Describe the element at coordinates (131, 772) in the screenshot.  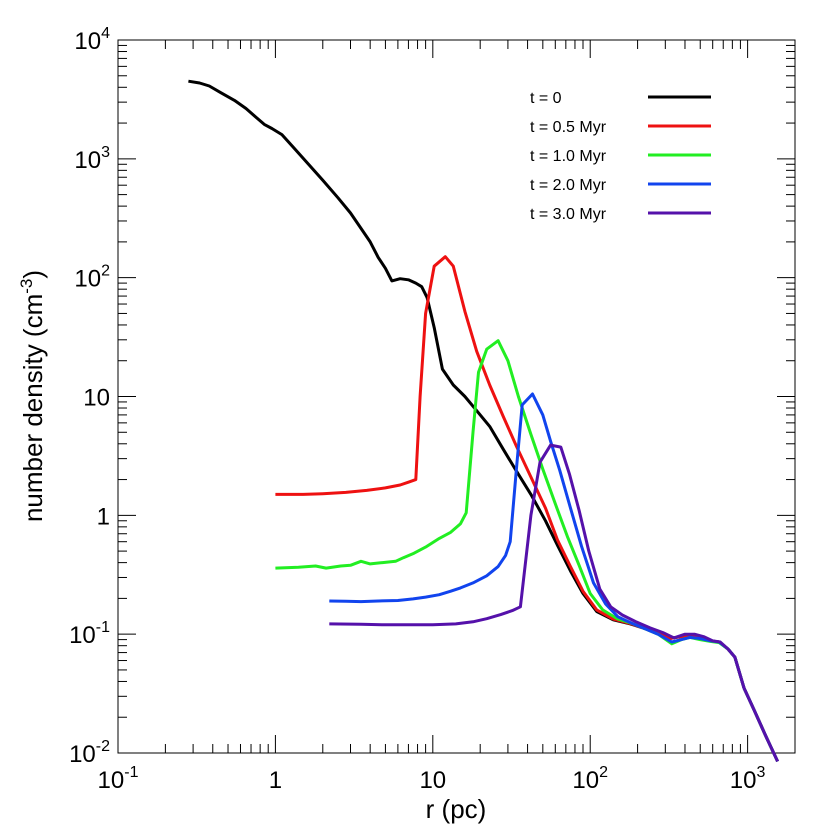
I see `x-tick-exponent: -1` at that location.